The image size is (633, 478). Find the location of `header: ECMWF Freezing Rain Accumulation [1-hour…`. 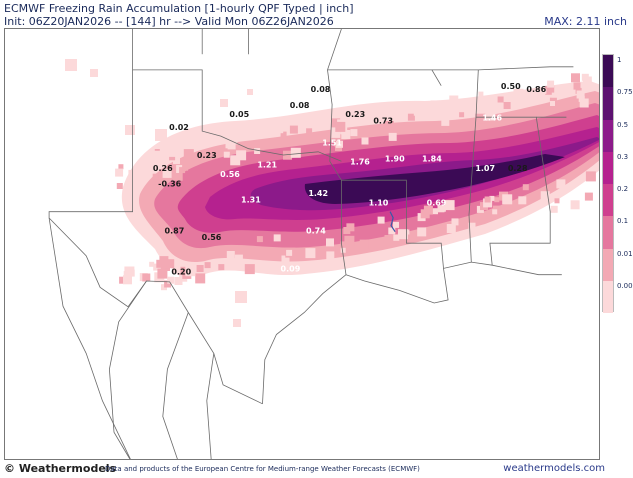

header: ECMWF Freezing Rain Accumulation [1-hour… is located at coordinates (316, 15).